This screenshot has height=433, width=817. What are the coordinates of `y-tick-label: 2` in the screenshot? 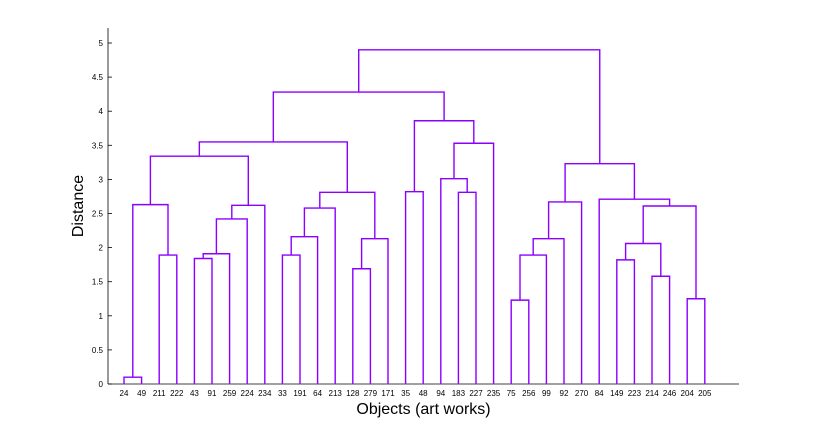 It's located at (101, 248).